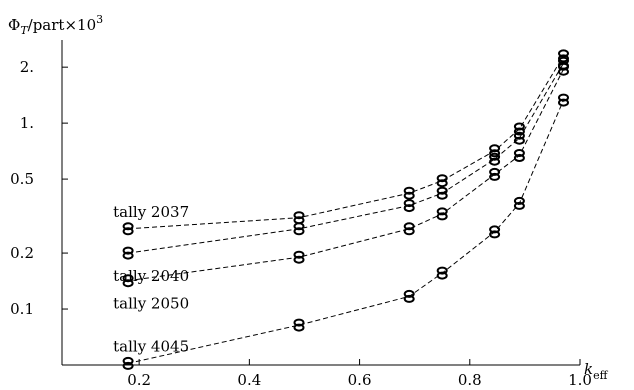 The image size is (634, 390). Describe the element at coordinates (151, 212) in the screenshot. I see `series-label: tally 2037` at that location.